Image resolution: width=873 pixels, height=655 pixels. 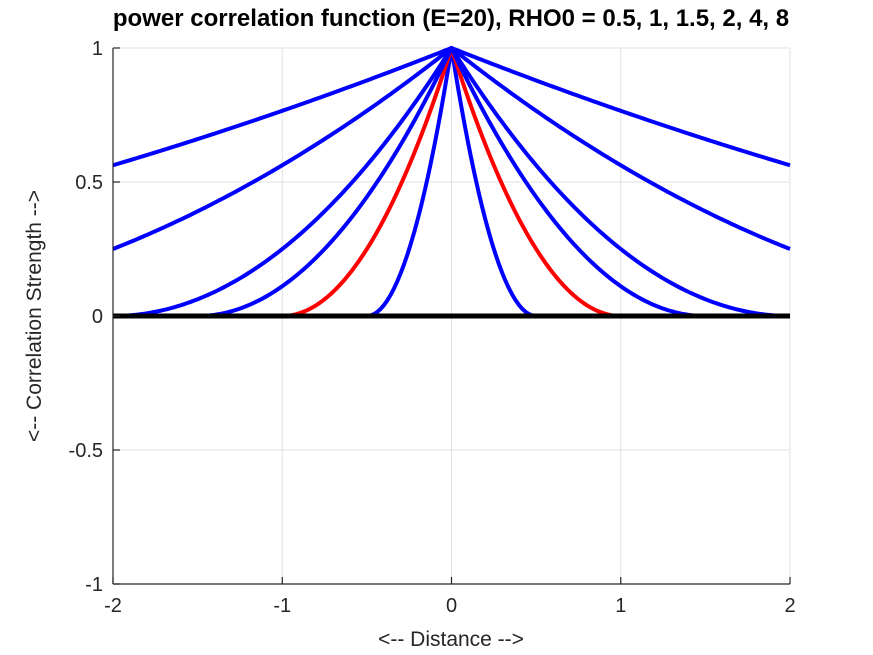 I want to click on y-tick-label: 0, so click(x=97, y=317).